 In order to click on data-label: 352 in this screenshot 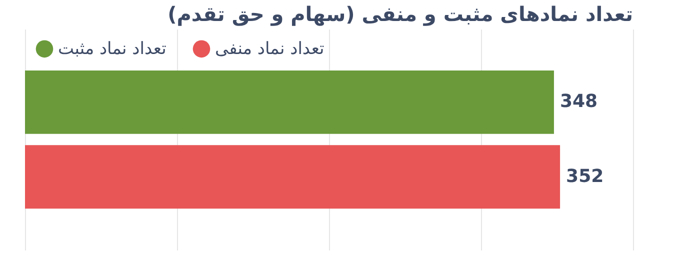, I will do `click(585, 176)`.